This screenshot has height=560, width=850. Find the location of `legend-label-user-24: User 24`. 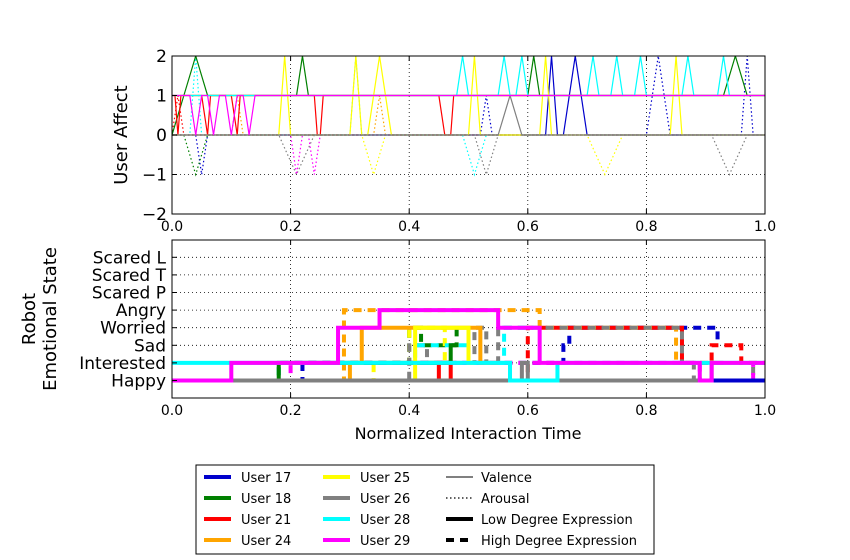

legend-label-user-24: User 24 is located at coordinates (266, 541).